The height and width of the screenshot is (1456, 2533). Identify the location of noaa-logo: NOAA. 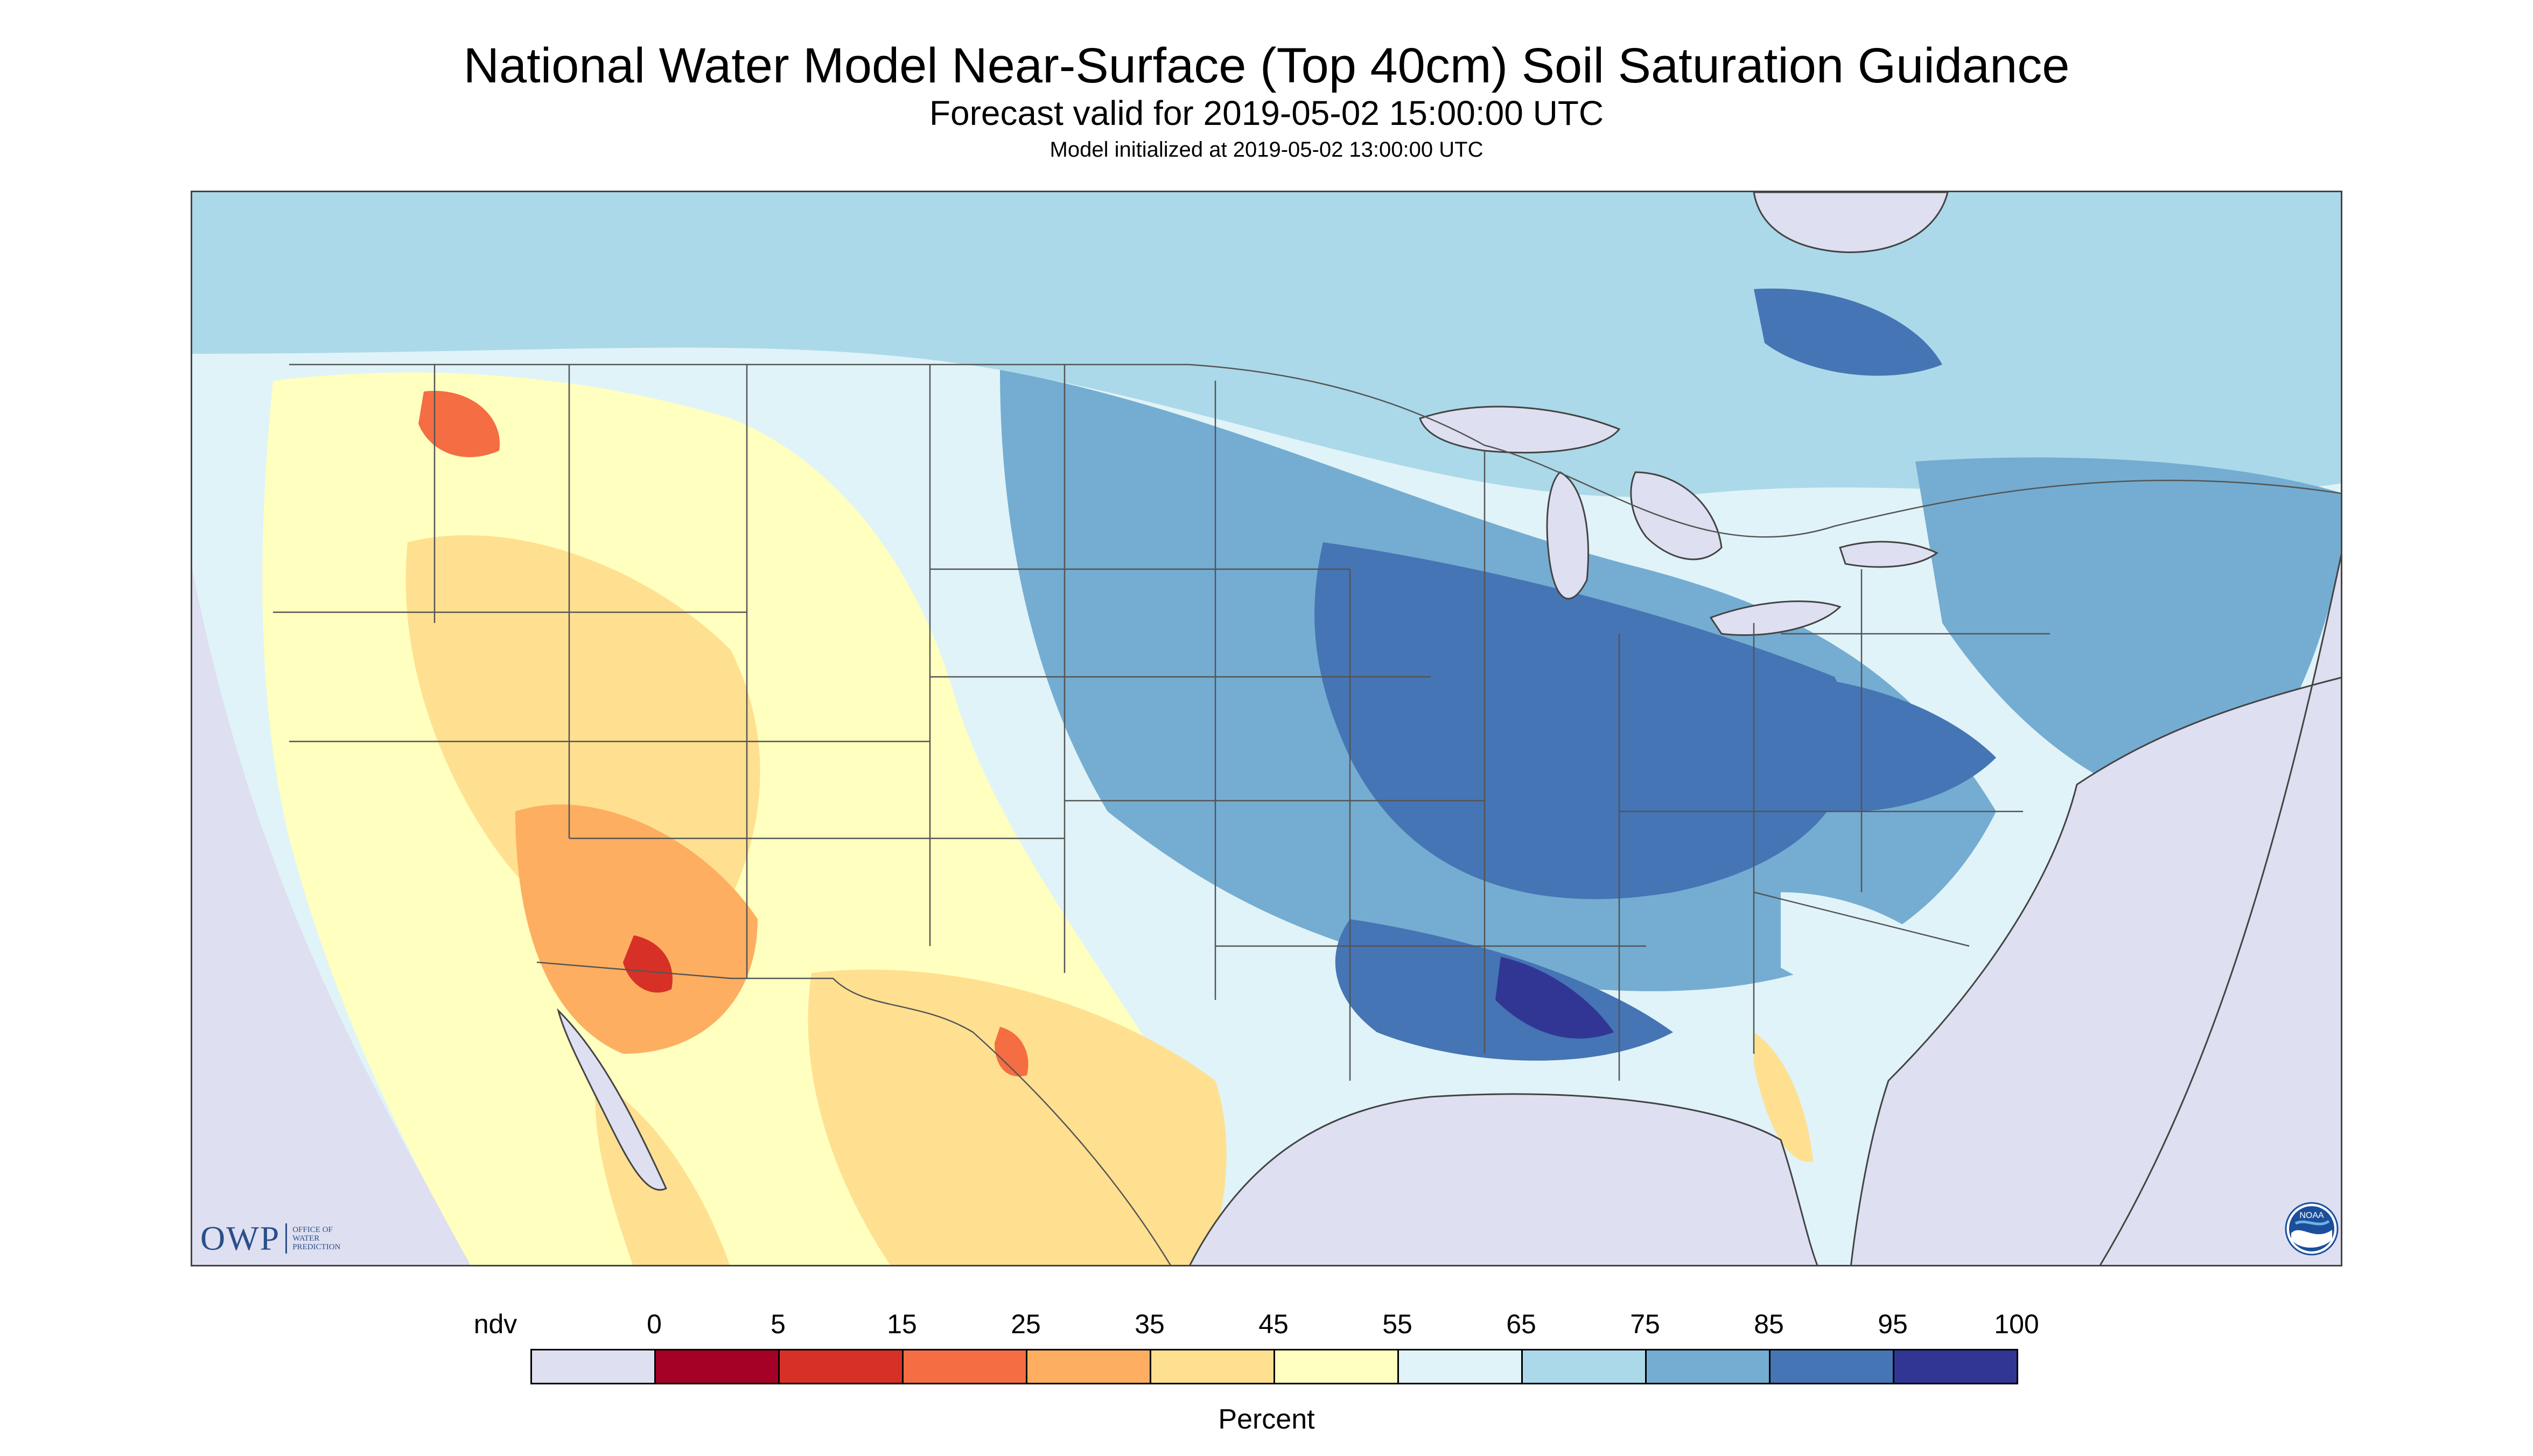
(2312, 1229).